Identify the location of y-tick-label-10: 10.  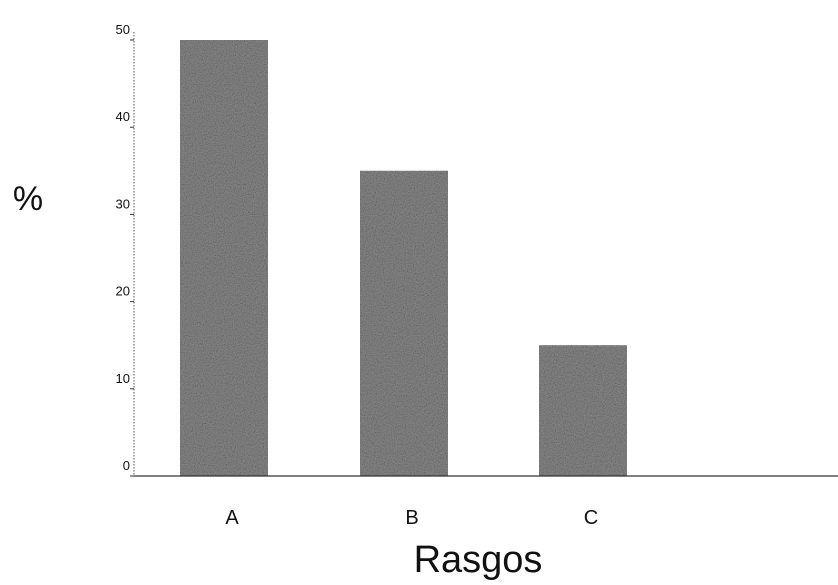
(123, 378).